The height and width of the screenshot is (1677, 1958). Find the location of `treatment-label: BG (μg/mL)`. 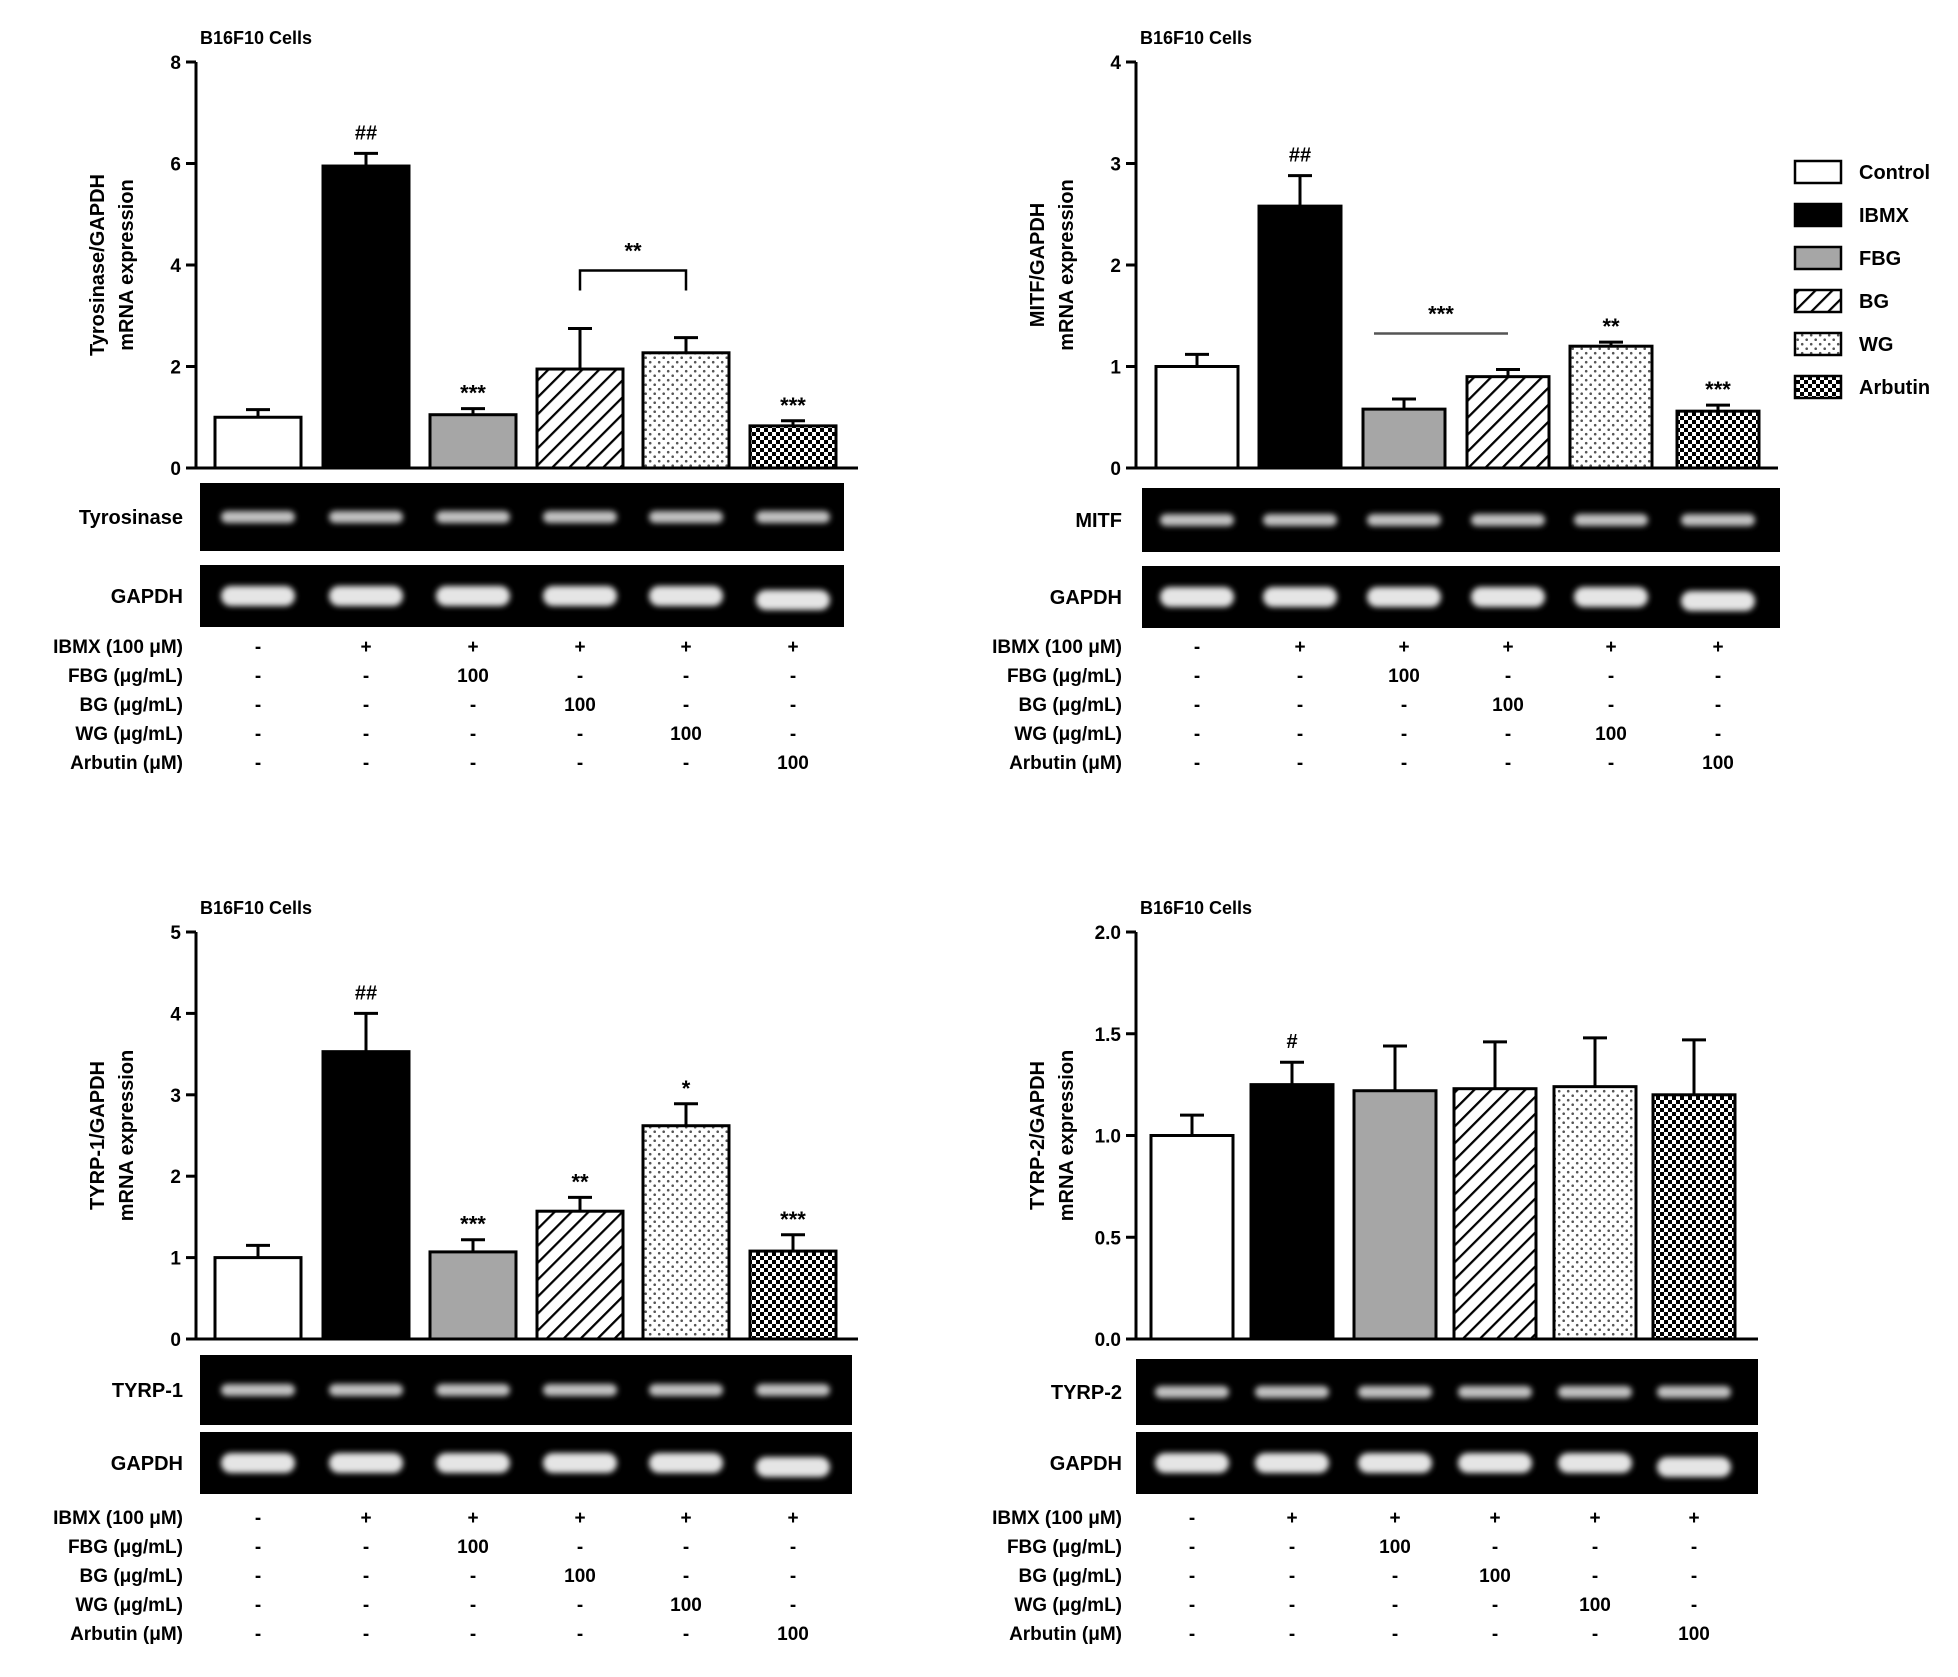

treatment-label: BG (μg/mL) is located at coordinates (1070, 705).